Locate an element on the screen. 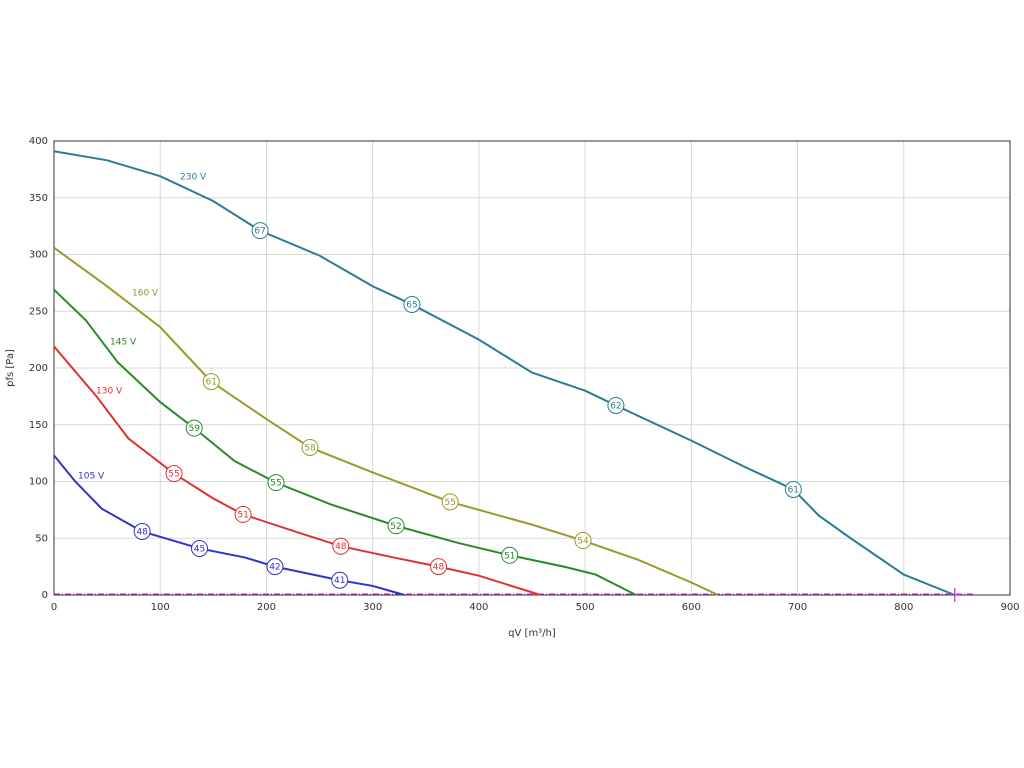 This screenshot has width=1024, height=768. x-tick-label: 0 is located at coordinates (54, 607).